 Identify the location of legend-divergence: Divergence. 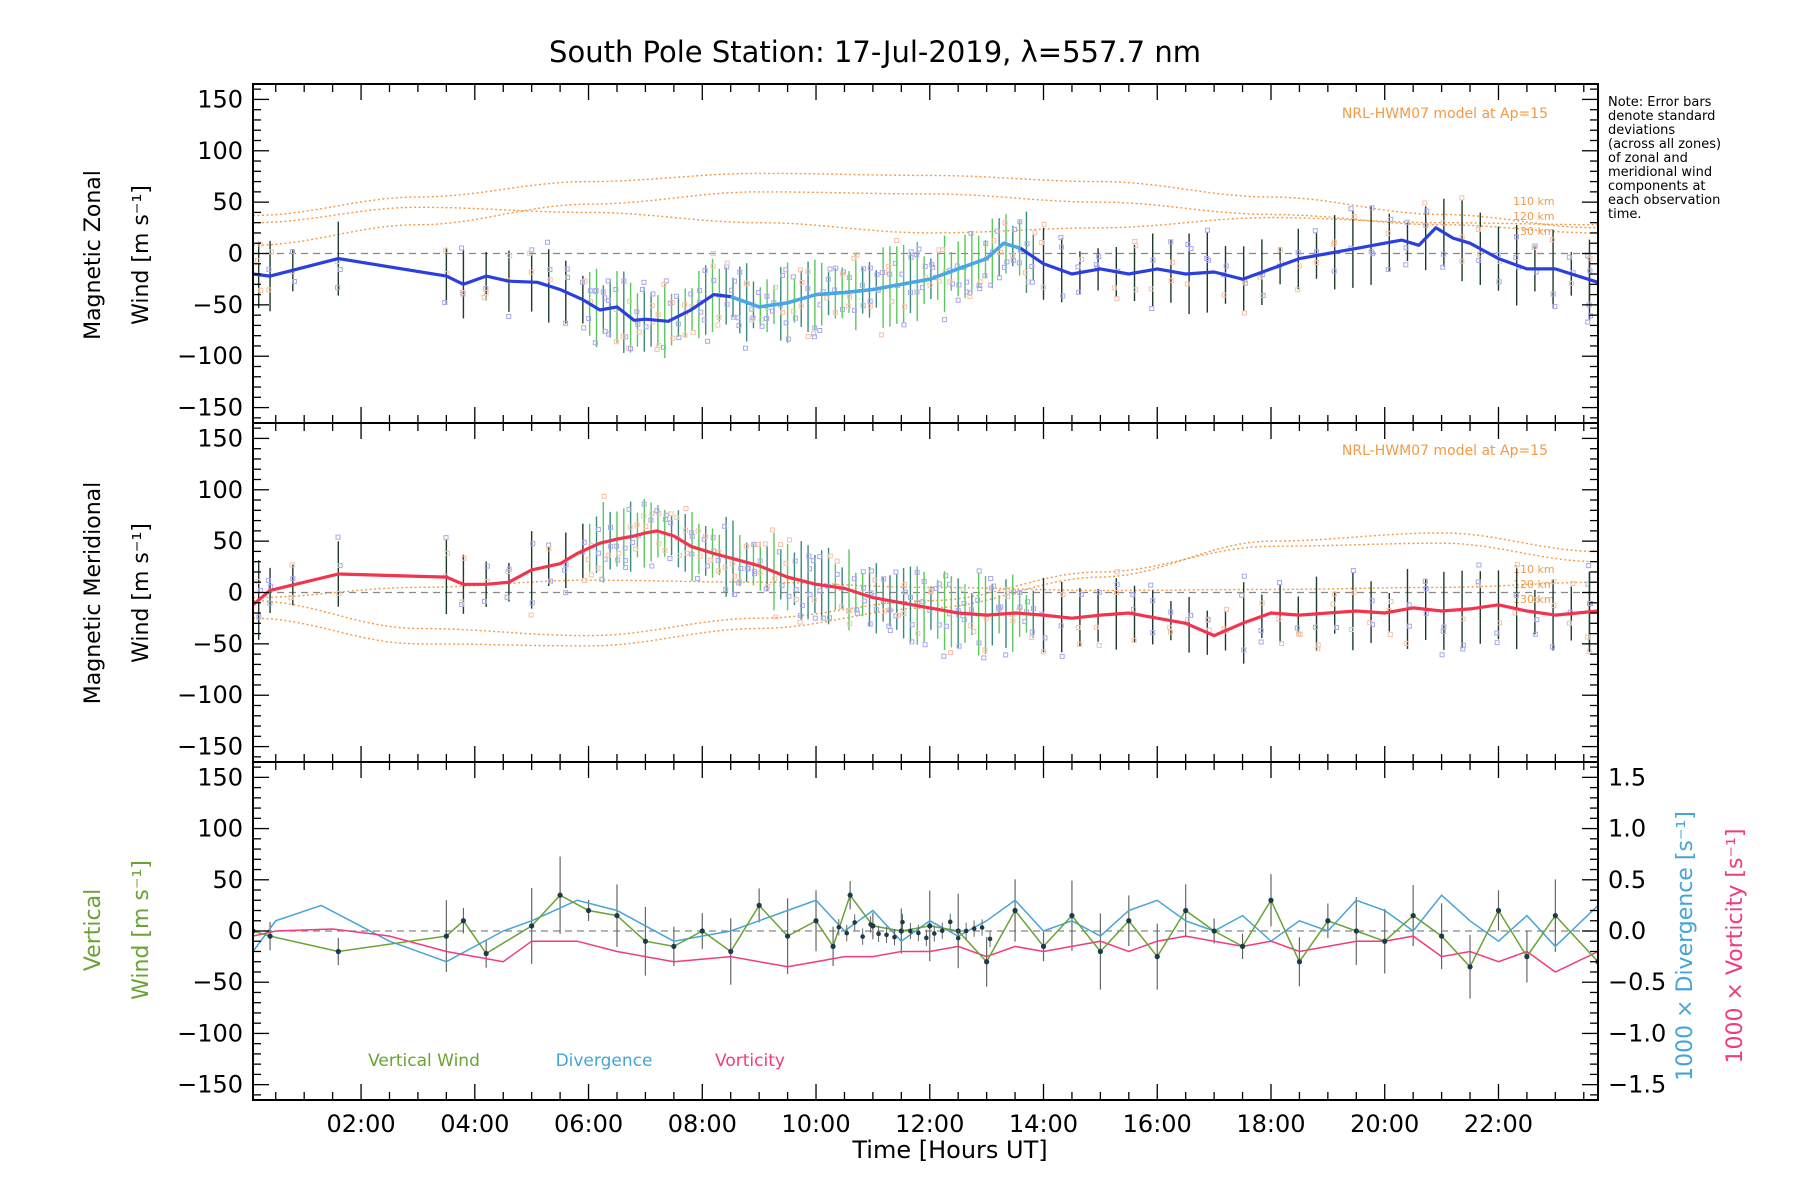
(604, 1061).